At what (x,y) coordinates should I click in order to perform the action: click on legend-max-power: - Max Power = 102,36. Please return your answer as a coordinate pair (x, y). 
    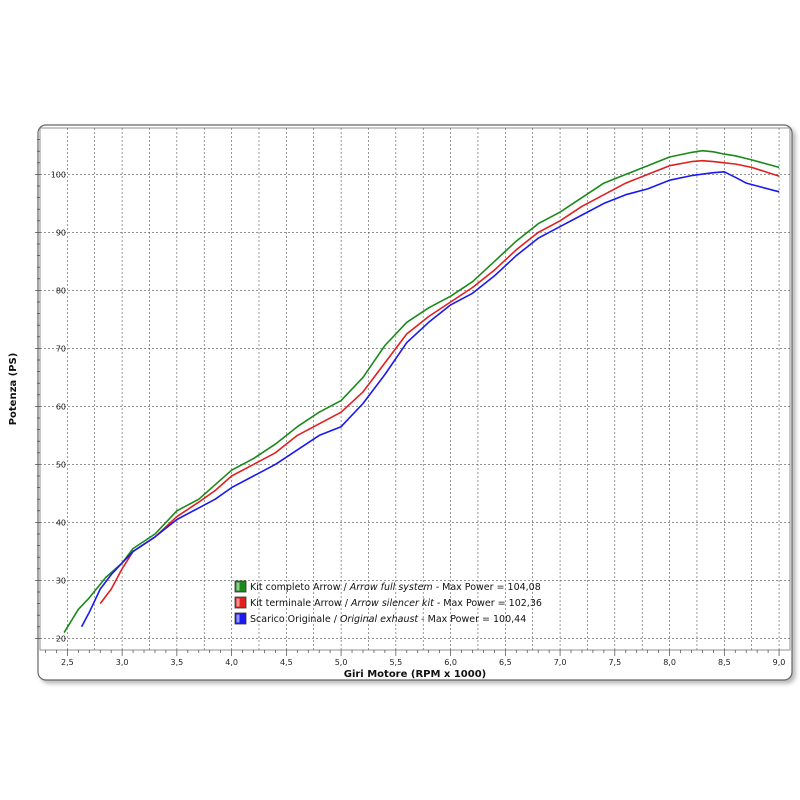
    Looking at the image, I should click on (488, 603).